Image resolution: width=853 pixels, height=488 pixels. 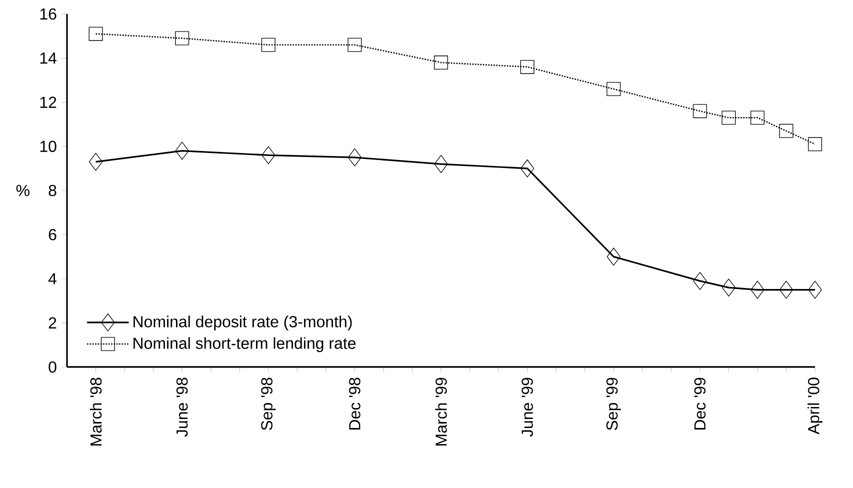 I want to click on y-tick-label: 4, so click(x=52, y=278).